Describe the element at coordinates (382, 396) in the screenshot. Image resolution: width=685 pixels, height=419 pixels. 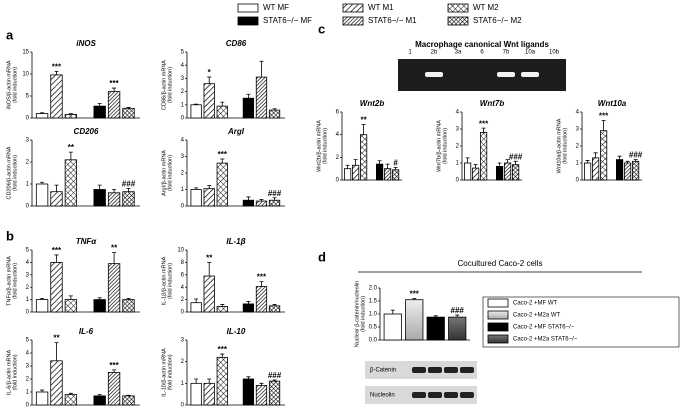
I see `blot-label: Nucleolin` at that location.